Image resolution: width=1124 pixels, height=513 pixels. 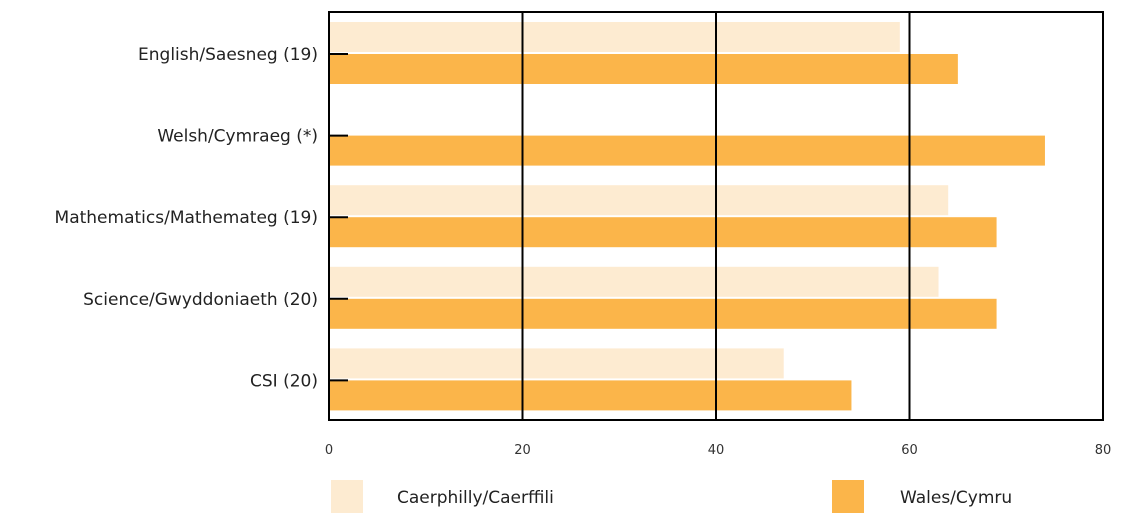 I want to click on legend-swatch-wales, so click(x=848, y=496).